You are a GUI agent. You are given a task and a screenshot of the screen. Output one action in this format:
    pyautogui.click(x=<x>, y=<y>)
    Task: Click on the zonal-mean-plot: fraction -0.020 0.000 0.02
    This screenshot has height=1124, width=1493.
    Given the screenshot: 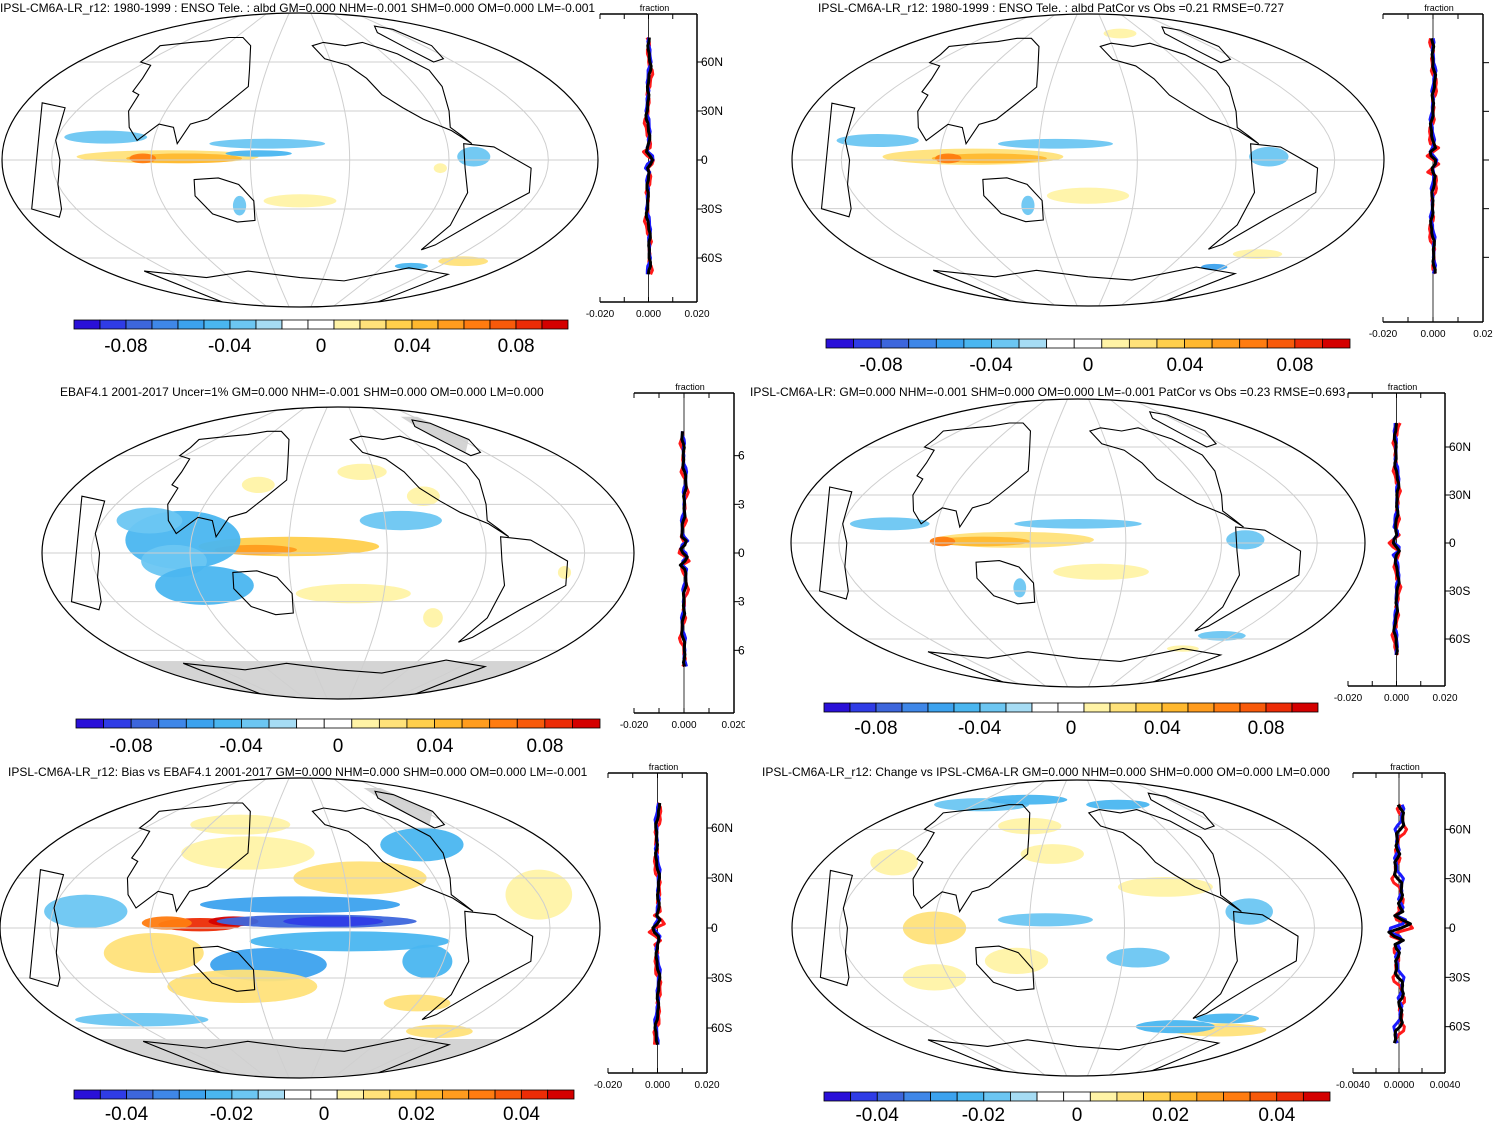 What is the action you would take?
    pyautogui.click(x=1431, y=171)
    